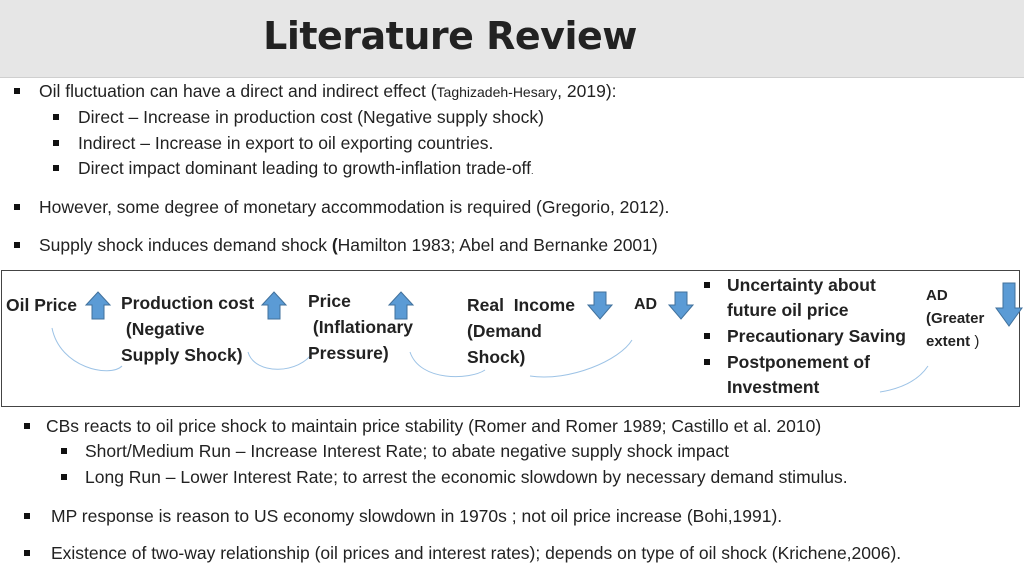 This screenshot has width=1024, height=576. What do you see at coordinates (497, 245) in the screenshot?
I see `bullet-text: Hamilton 1983; Abel and Bernanke 2001)` at bounding box center [497, 245].